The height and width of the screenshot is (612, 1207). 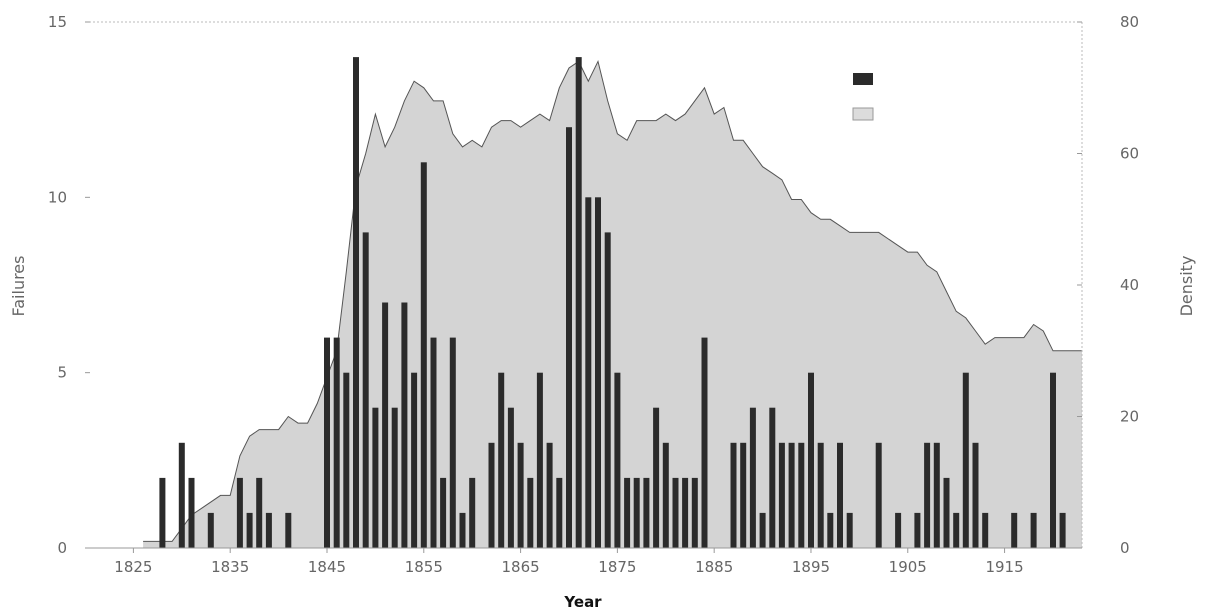 What do you see at coordinates (18, 286) in the screenshot?
I see `y-axis-title: Failures` at bounding box center [18, 286].